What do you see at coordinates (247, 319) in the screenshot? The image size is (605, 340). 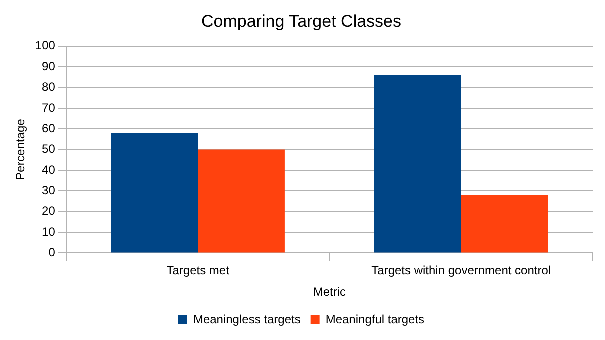 I see `legend-label: Meaningless targets` at bounding box center [247, 319].